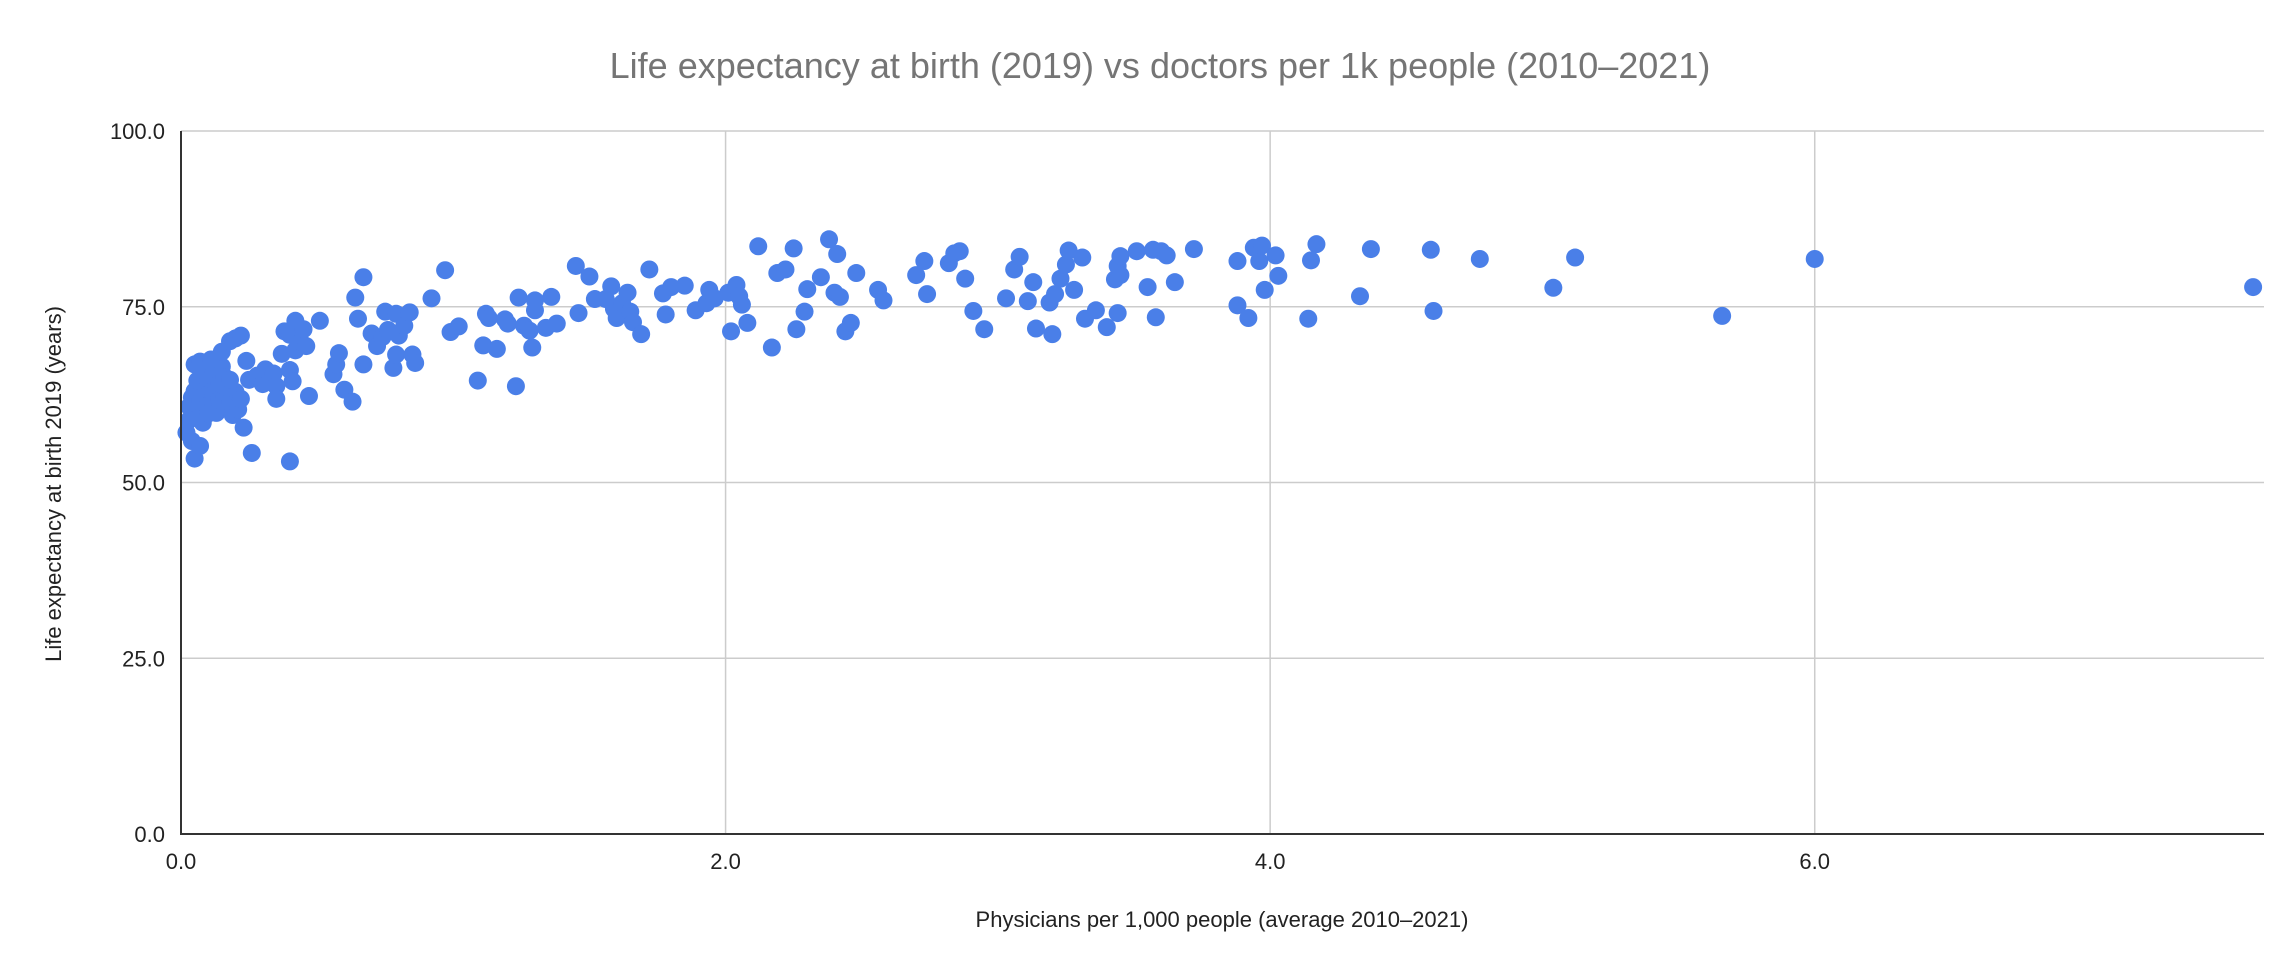 The image size is (2296, 966). What do you see at coordinates (1814, 861) in the screenshot?
I see `x-tick-label: 6.0` at bounding box center [1814, 861].